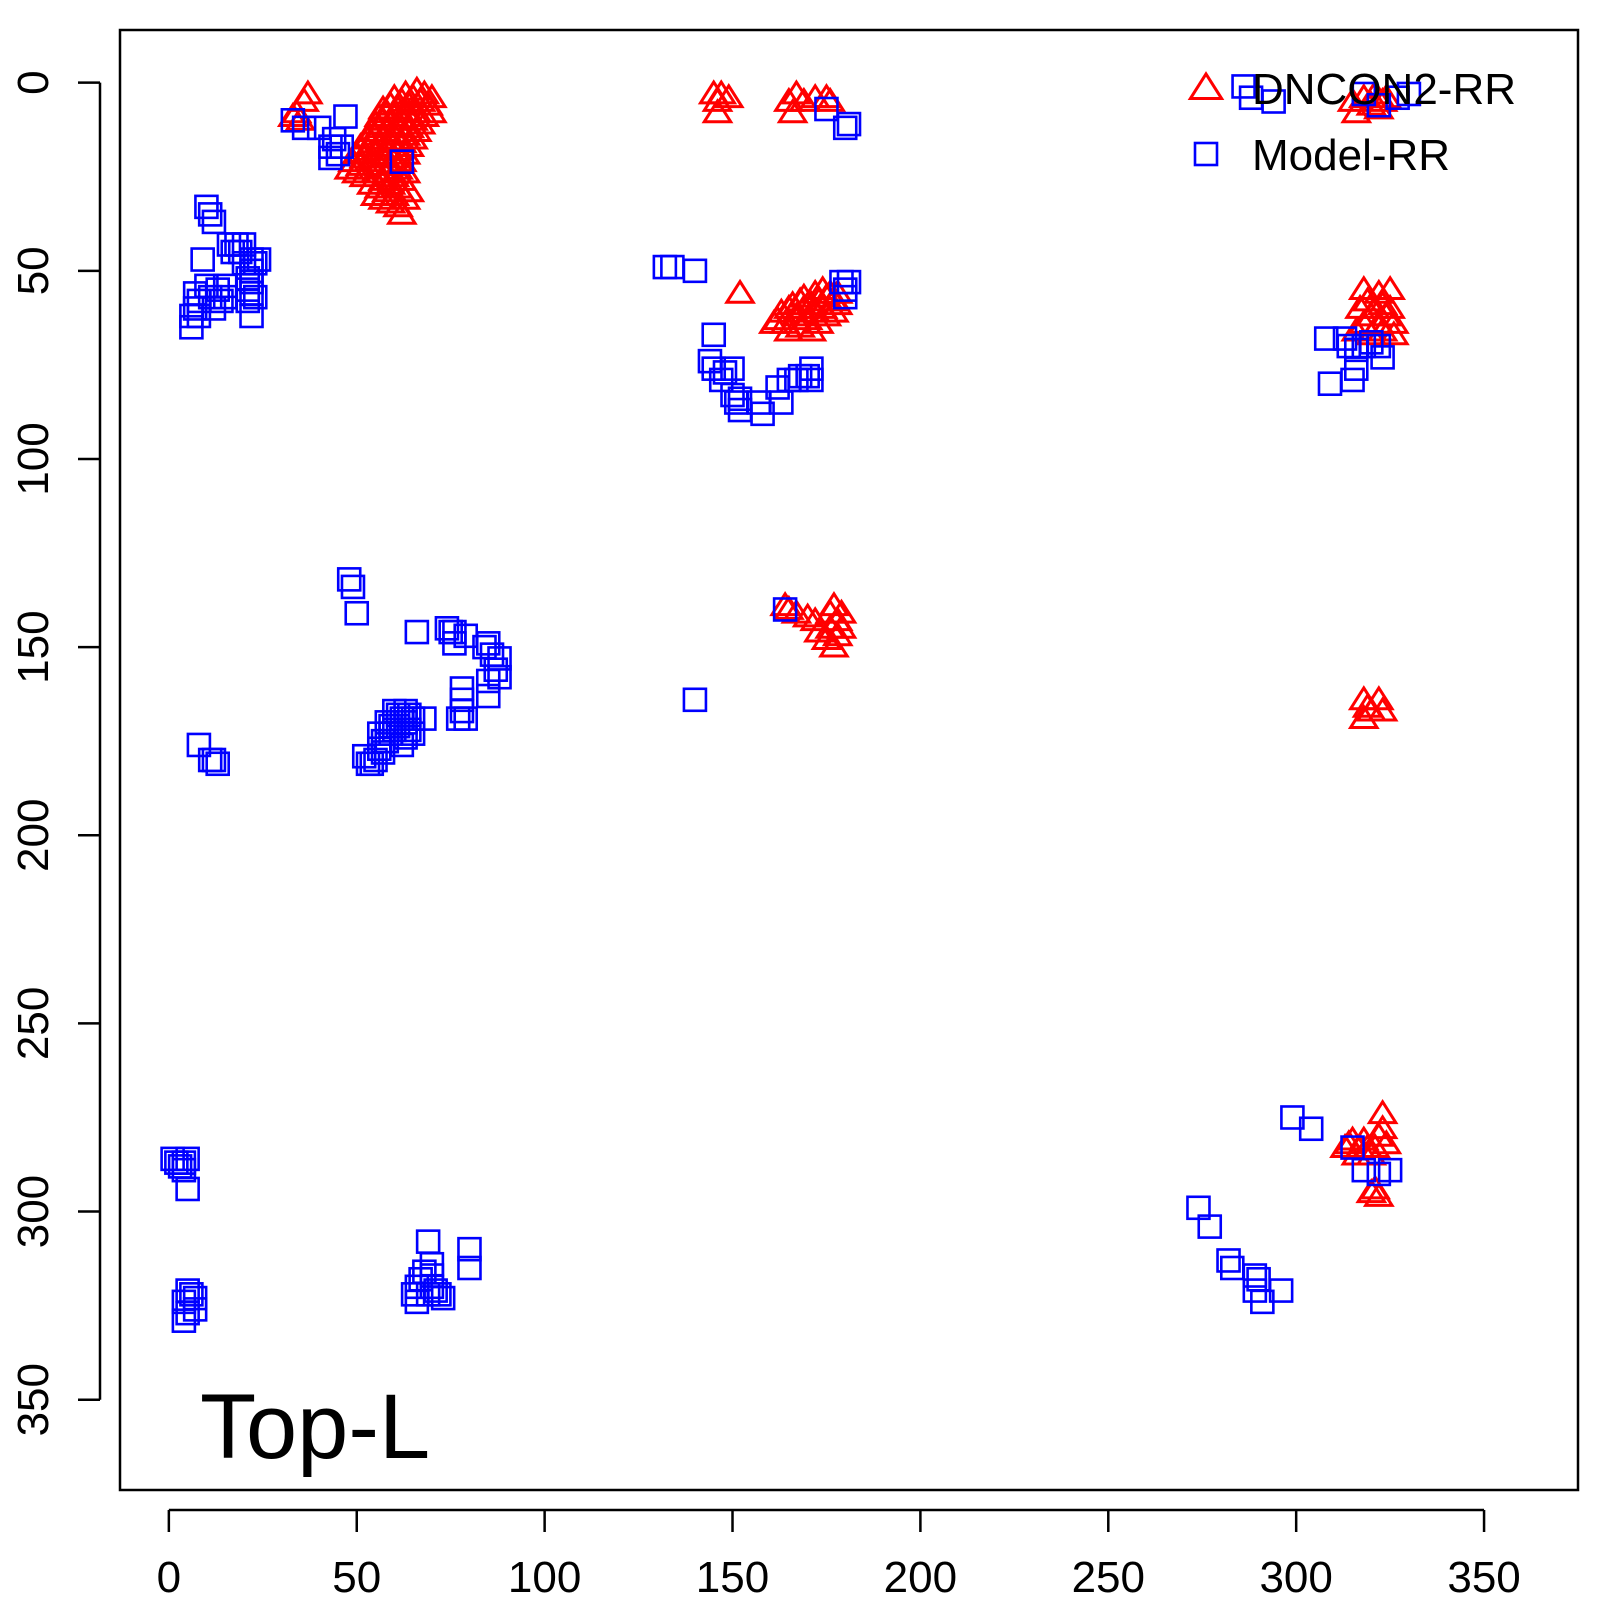 The image size is (1600, 1600). Describe the element at coordinates (33, 458) in the screenshot. I see `y-tick-label: 100` at that location.